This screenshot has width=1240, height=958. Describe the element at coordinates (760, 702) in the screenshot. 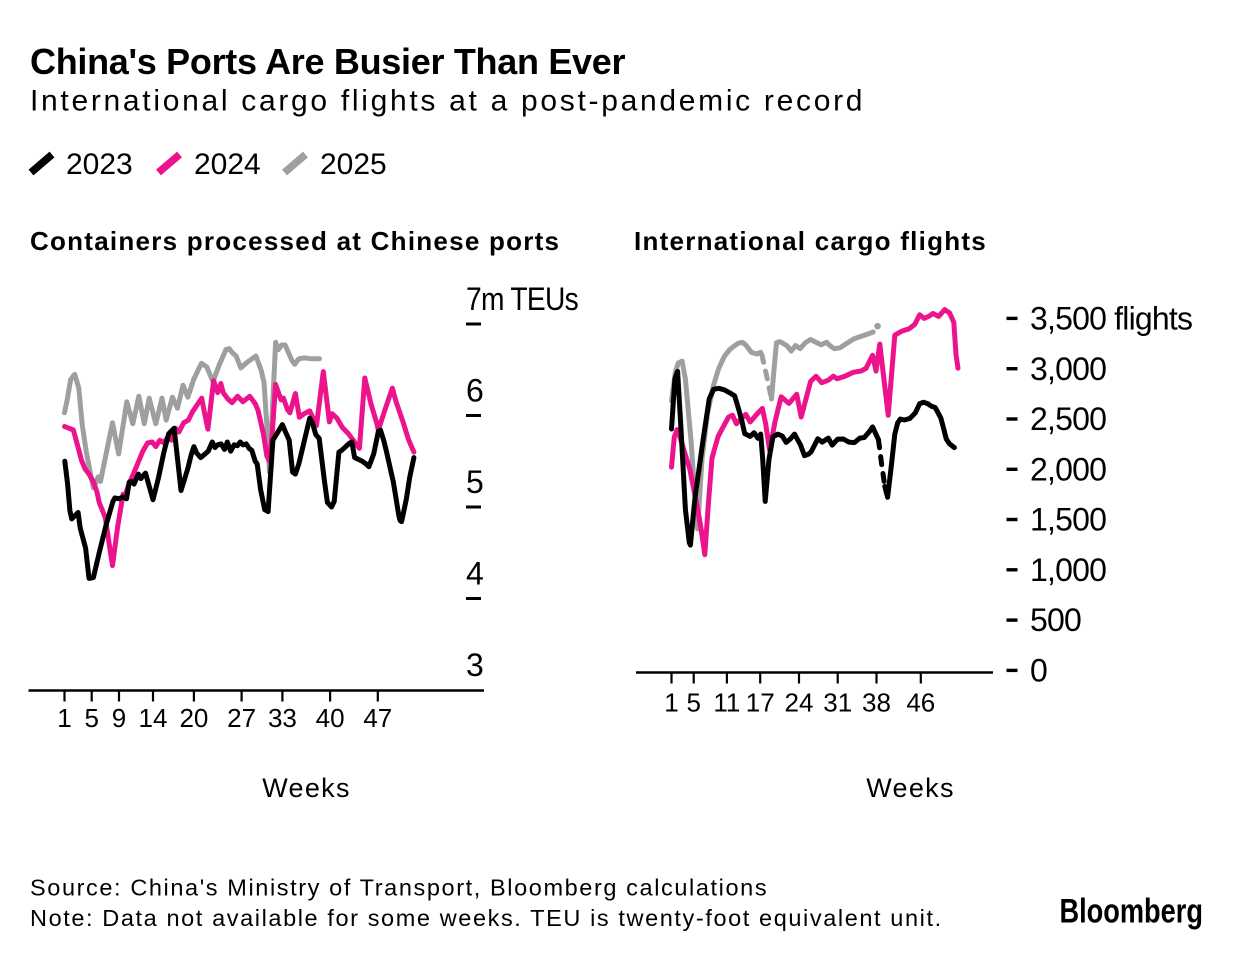

I see `svg-text: 17` at that location.